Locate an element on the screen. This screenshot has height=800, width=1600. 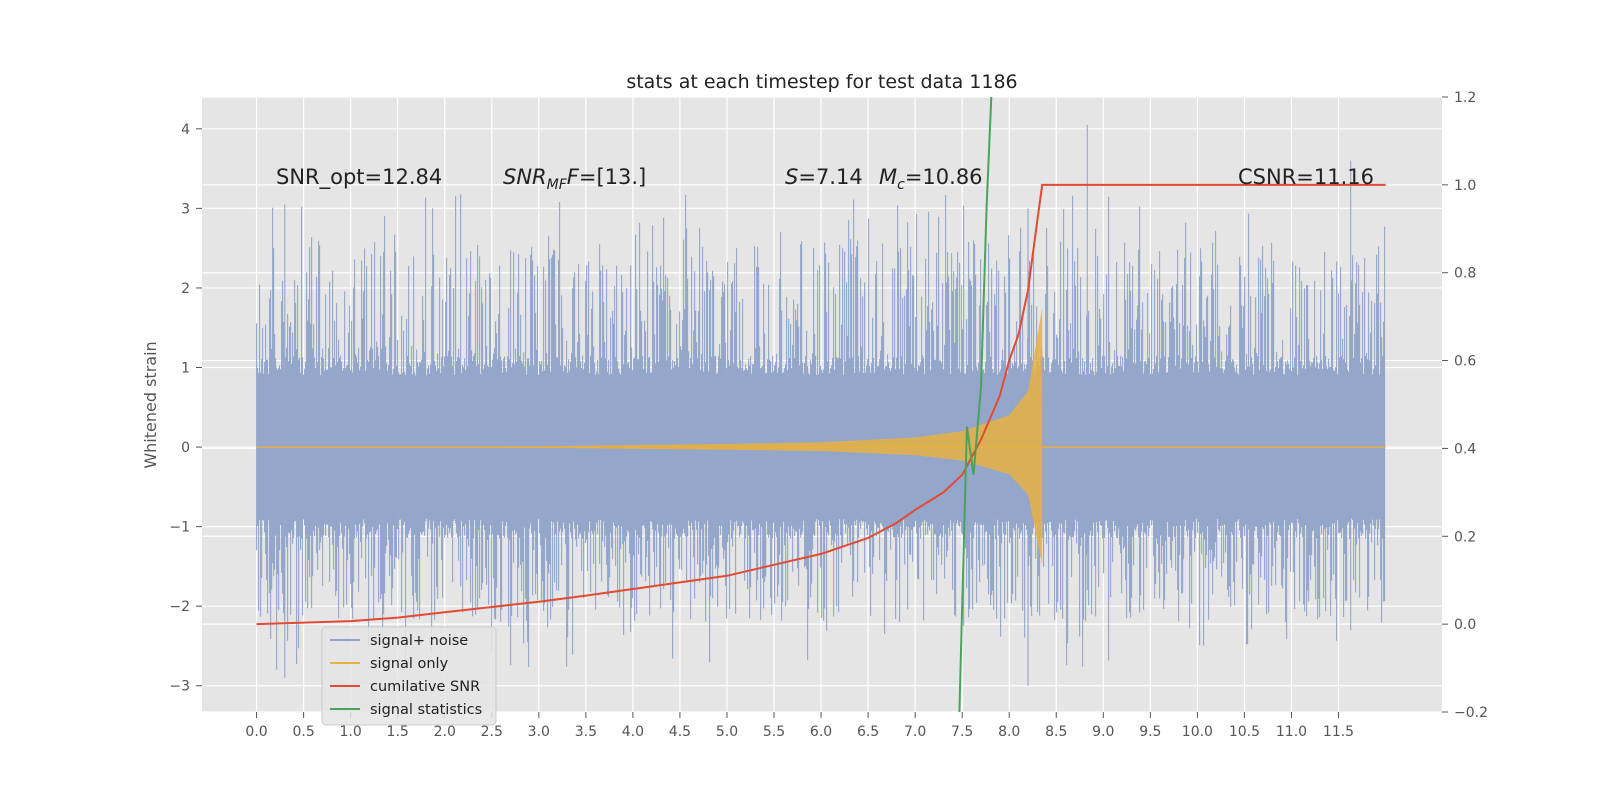
y-tick-label: 0 is located at coordinates (185, 448).